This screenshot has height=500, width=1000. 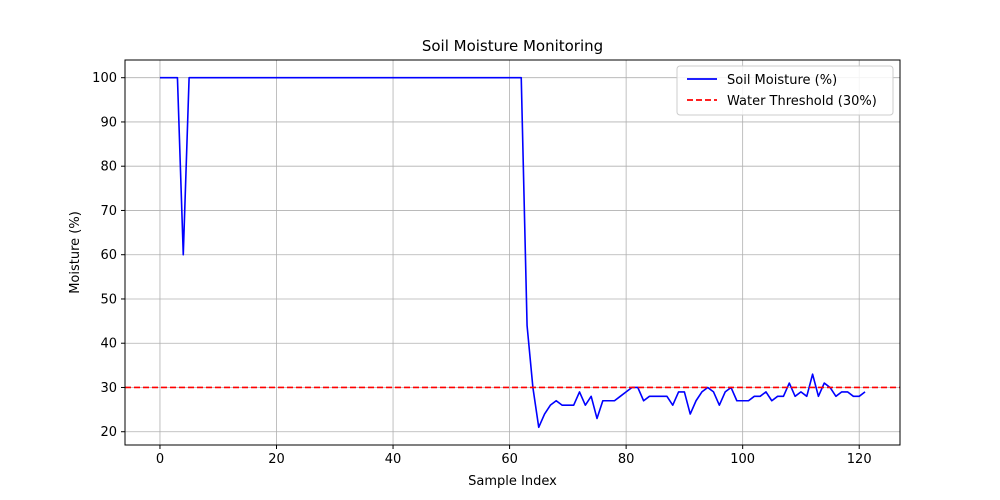 What do you see at coordinates (108, 122) in the screenshot?
I see `y-tick-label: 90` at bounding box center [108, 122].